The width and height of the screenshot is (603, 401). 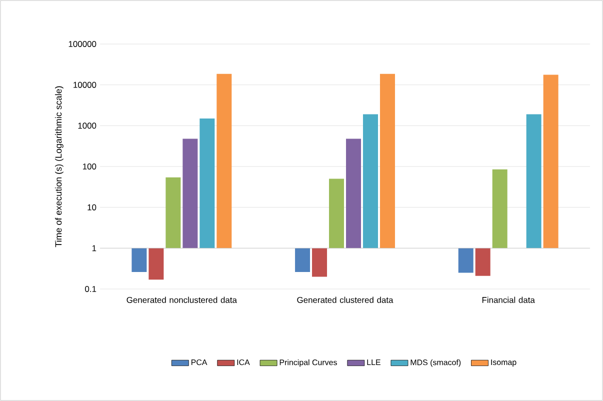 What do you see at coordinates (345, 299) in the screenshot?
I see `x-tick-label: Generated clustered data` at bounding box center [345, 299].